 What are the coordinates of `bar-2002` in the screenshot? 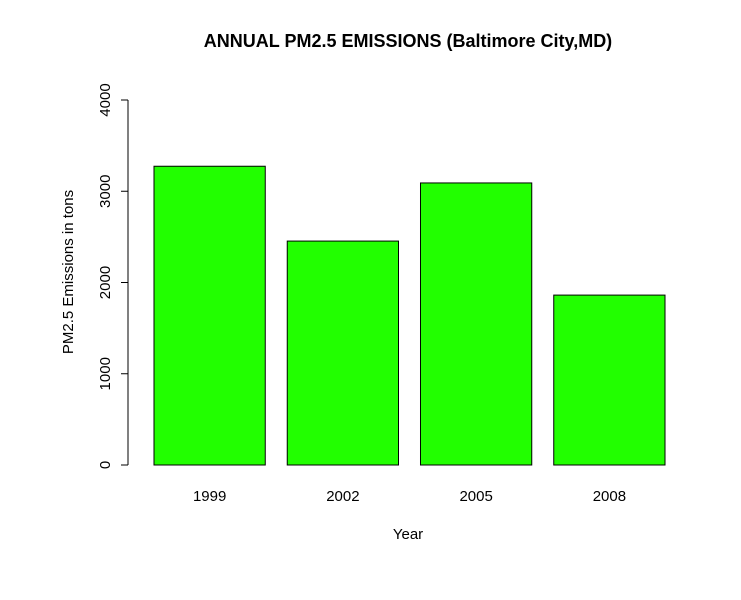 It's located at (343, 353).